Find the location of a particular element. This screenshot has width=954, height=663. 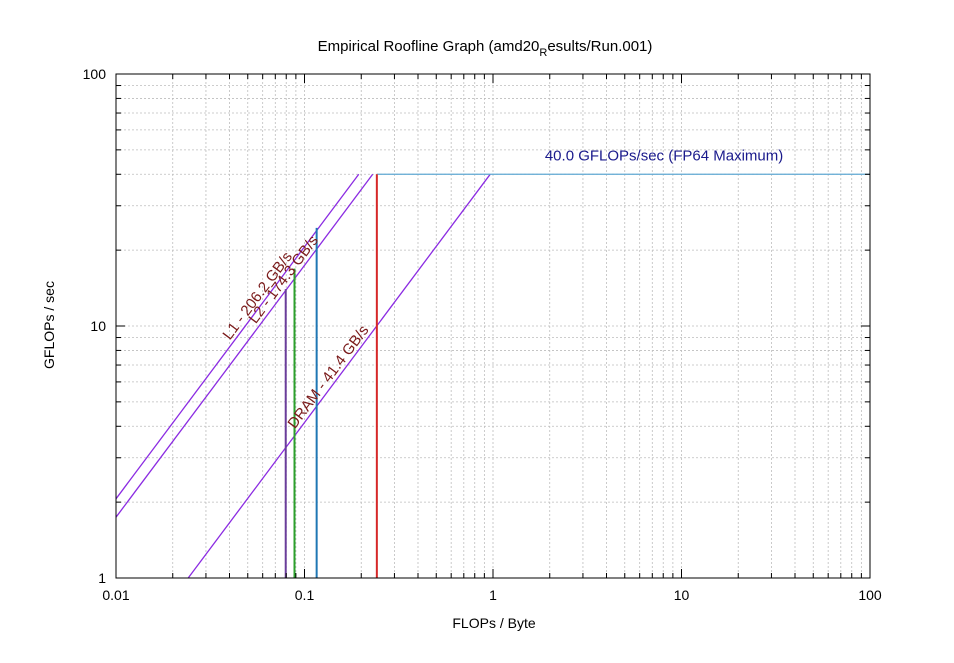

bandwidth-roof-label: DRAM - 41.4 GB/s is located at coordinates (328, 377).